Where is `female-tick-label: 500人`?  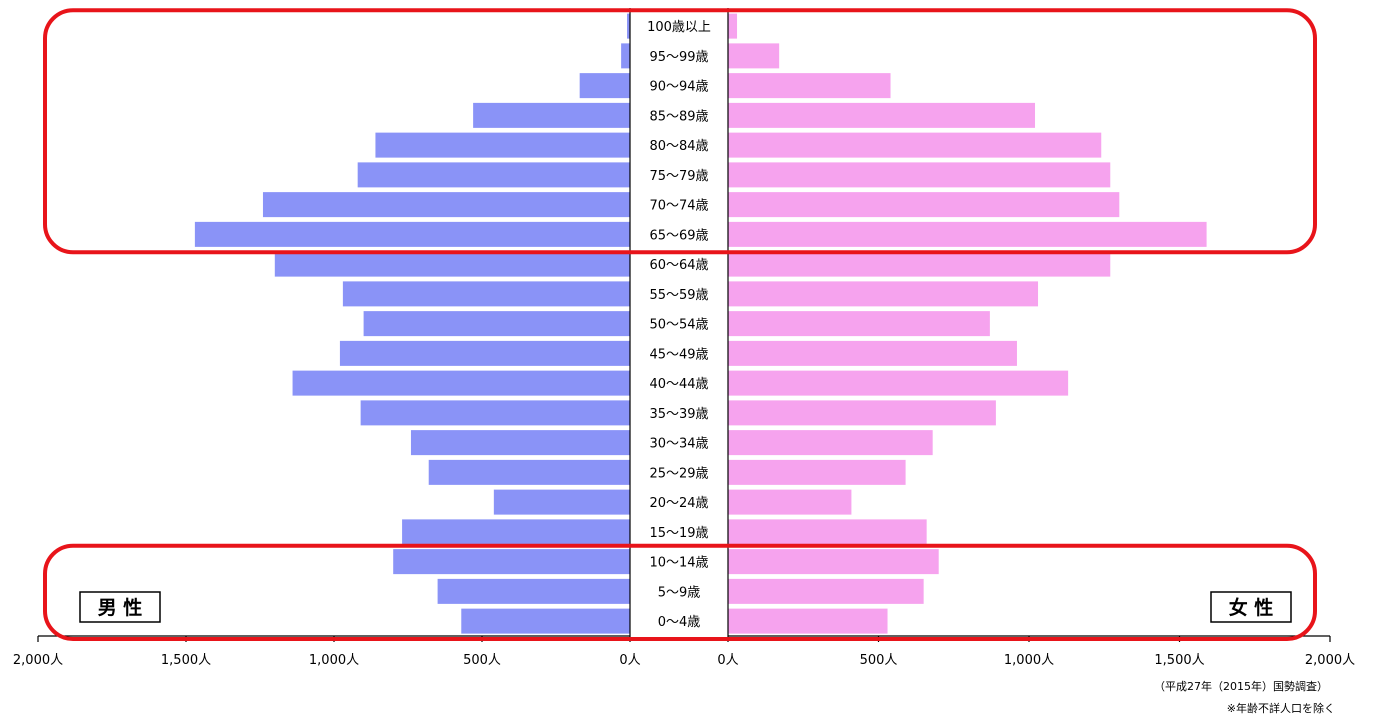 female-tick-label: 500人 is located at coordinates (879, 660).